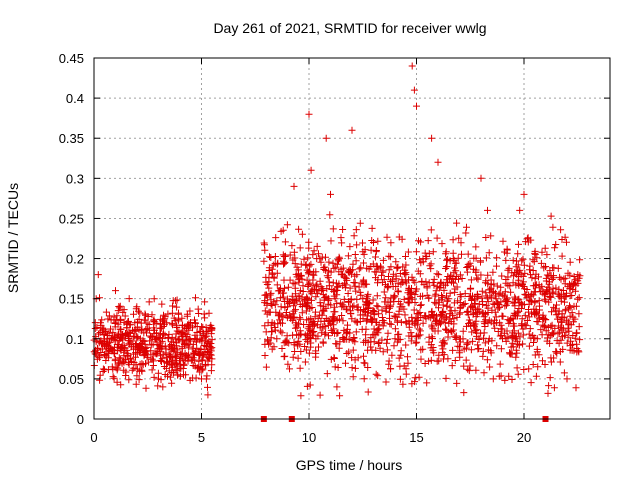  What do you see at coordinates (416, 437) in the screenshot?
I see `x-tick-label: 15` at bounding box center [416, 437].